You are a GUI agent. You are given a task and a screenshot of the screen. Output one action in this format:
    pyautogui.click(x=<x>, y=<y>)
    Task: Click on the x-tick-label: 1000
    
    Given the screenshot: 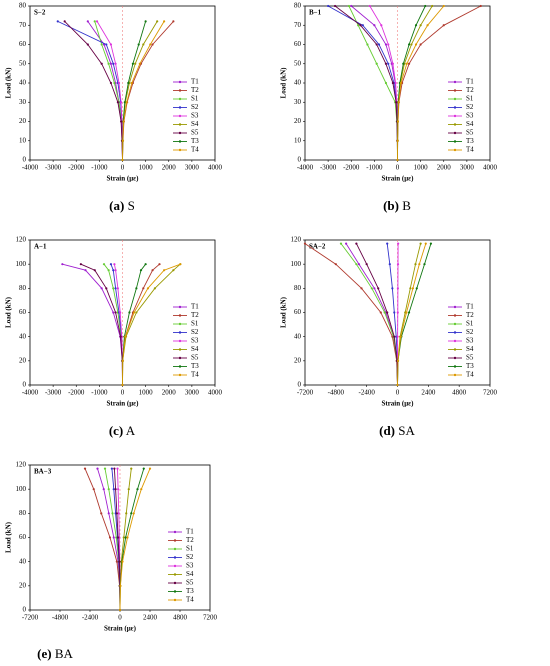 What is the action you would take?
    pyautogui.click(x=421, y=168)
    